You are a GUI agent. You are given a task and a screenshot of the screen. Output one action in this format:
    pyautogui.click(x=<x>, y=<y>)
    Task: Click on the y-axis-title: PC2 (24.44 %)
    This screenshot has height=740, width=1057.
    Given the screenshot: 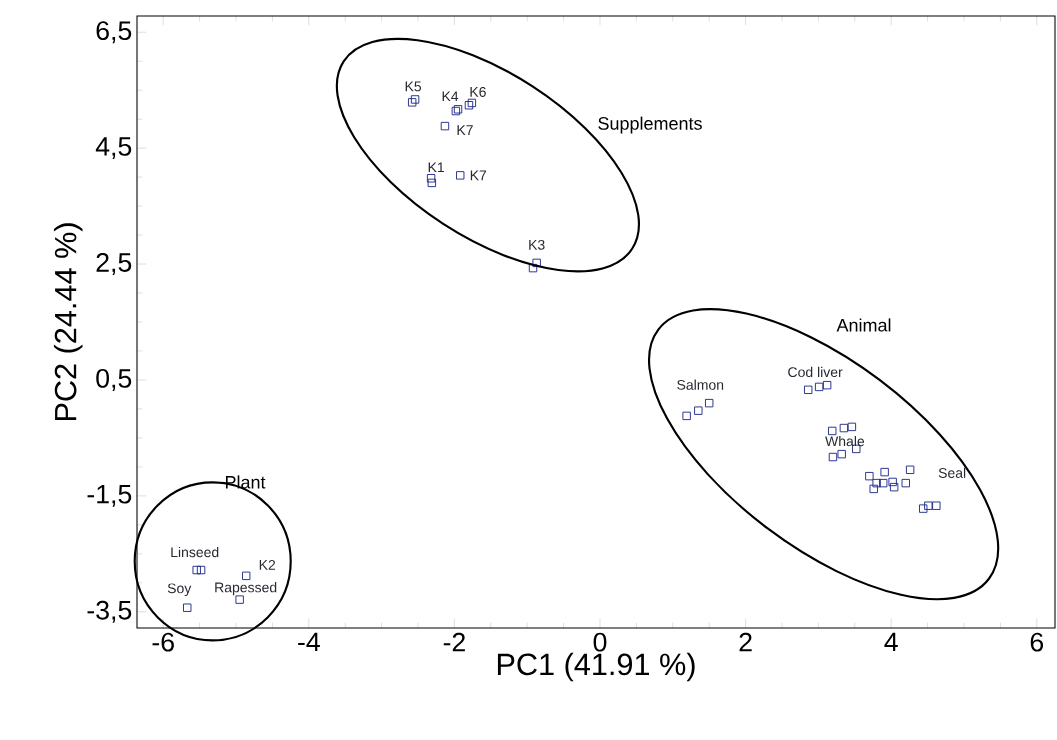 What is the action you would take?
    pyautogui.click(x=68, y=322)
    